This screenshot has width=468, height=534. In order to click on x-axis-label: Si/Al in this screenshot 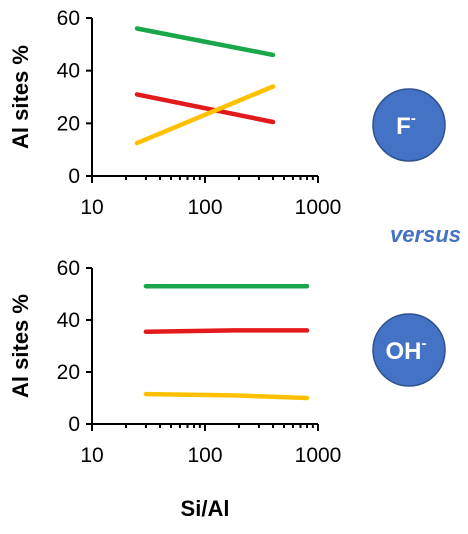, I will do `click(205, 508)`.